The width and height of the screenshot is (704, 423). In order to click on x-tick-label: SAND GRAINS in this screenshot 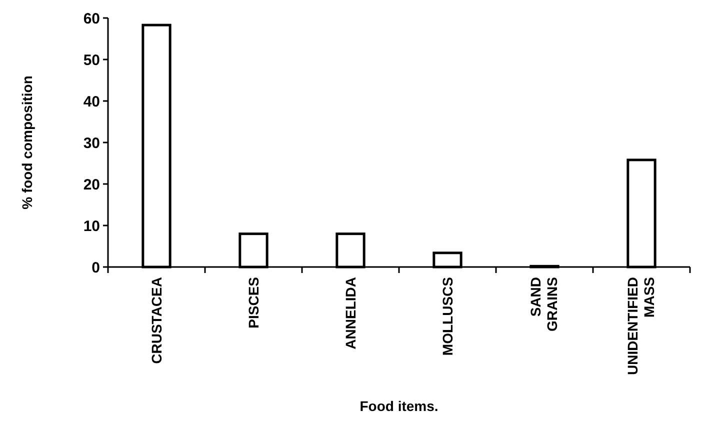, I will do `click(543, 304)`.